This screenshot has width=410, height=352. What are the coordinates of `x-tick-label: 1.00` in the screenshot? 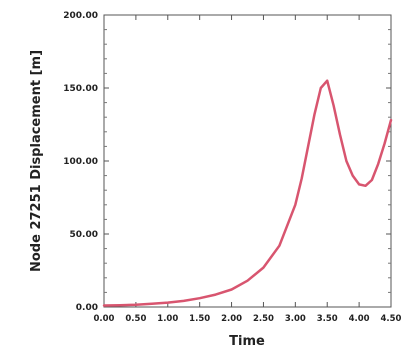 It's located at (167, 319).